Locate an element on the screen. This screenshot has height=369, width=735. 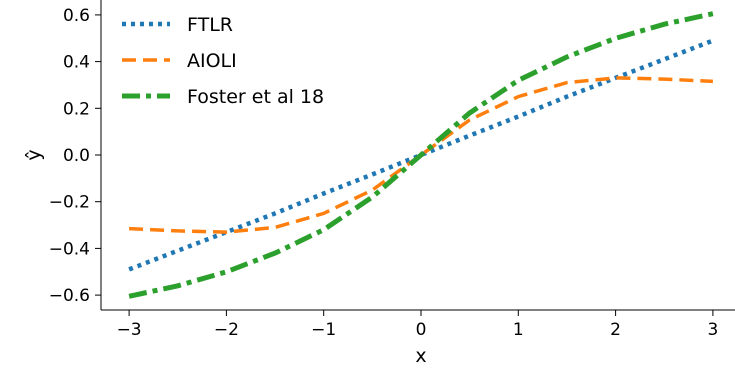
legend: FTLR AIOLI Foster et al 18 is located at coordinates (223, 61).